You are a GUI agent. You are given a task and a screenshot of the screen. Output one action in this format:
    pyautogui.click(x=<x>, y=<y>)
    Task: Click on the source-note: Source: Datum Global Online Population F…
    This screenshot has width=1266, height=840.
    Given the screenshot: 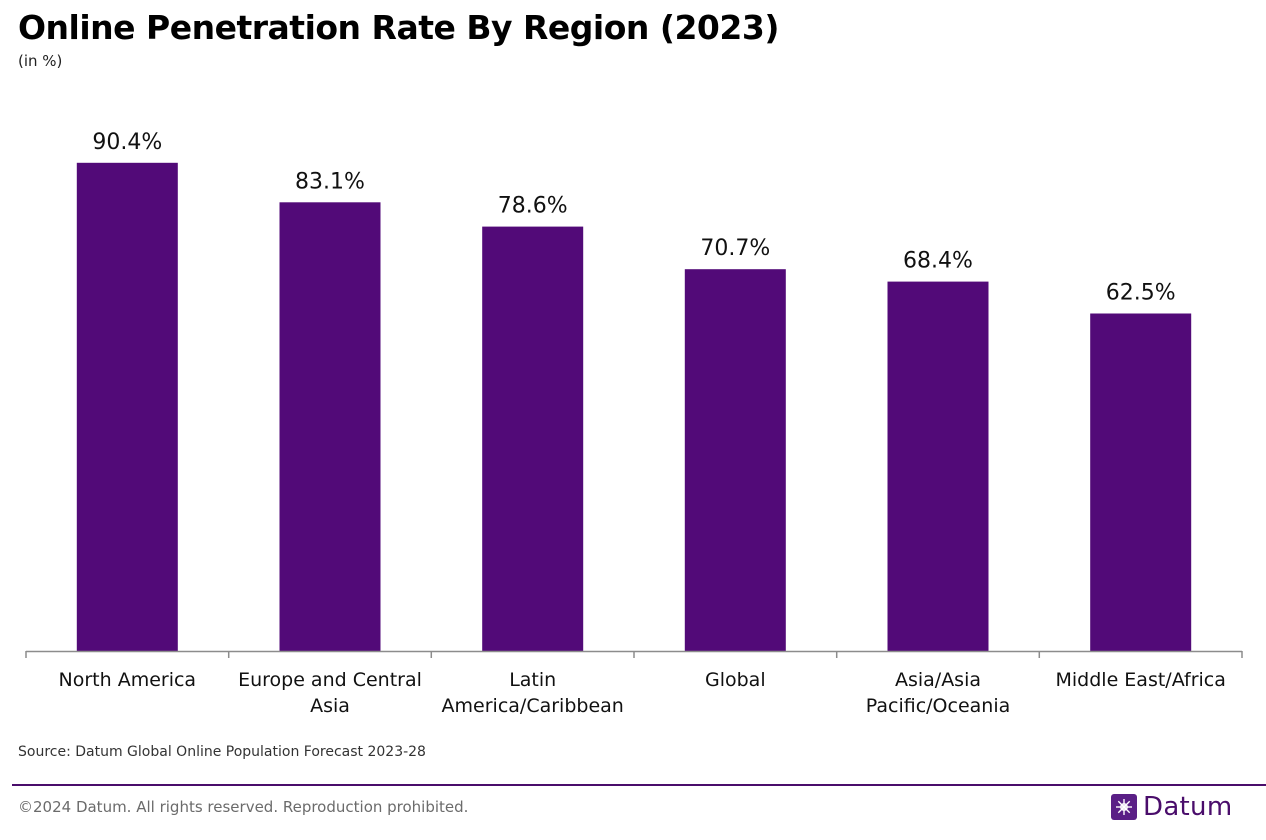 What is the action you would take?
    pyautogui.click(x=222, y=752)
    